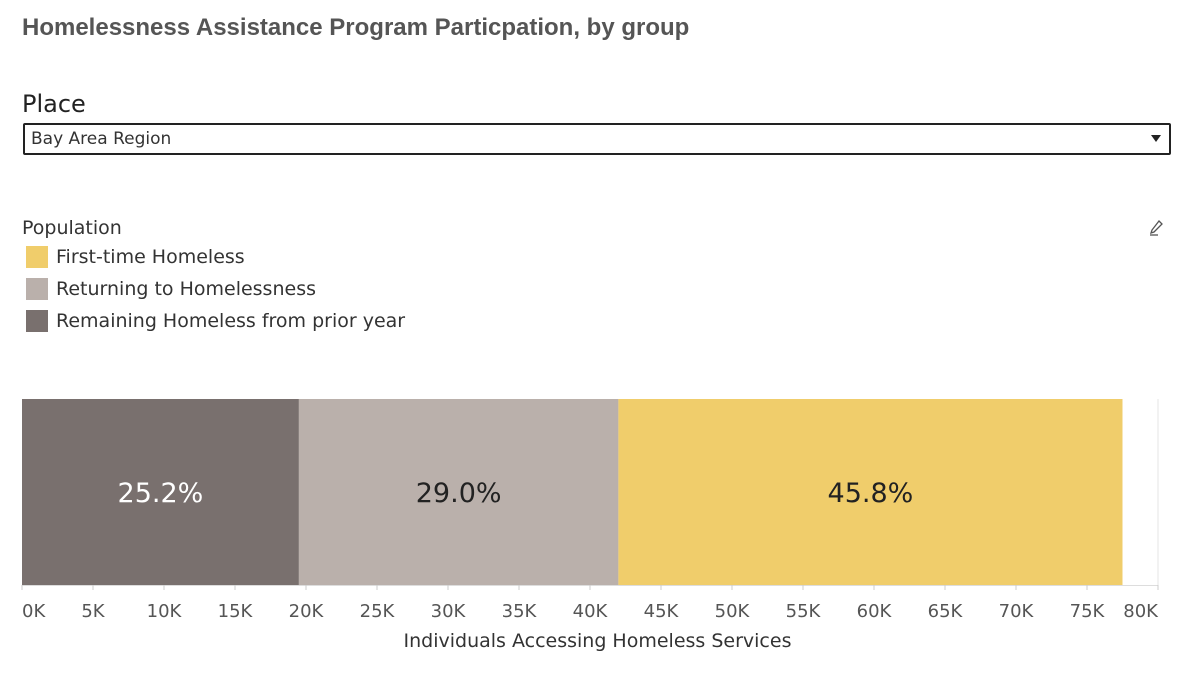 This screenshot has width=1200, height=674. I want to click on bar-data-label: 45.8%, so click(871, 493).